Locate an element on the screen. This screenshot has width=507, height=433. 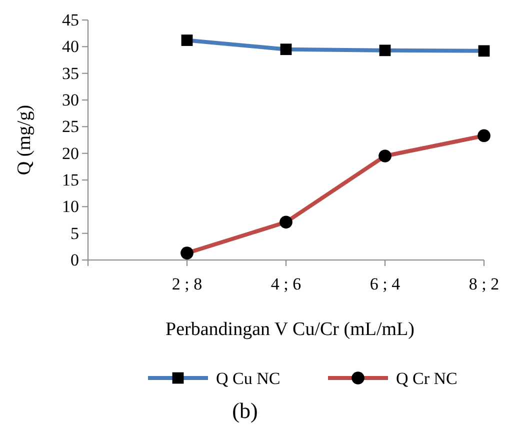
y-tick-label: 45 is located at coordinates (70, 20).